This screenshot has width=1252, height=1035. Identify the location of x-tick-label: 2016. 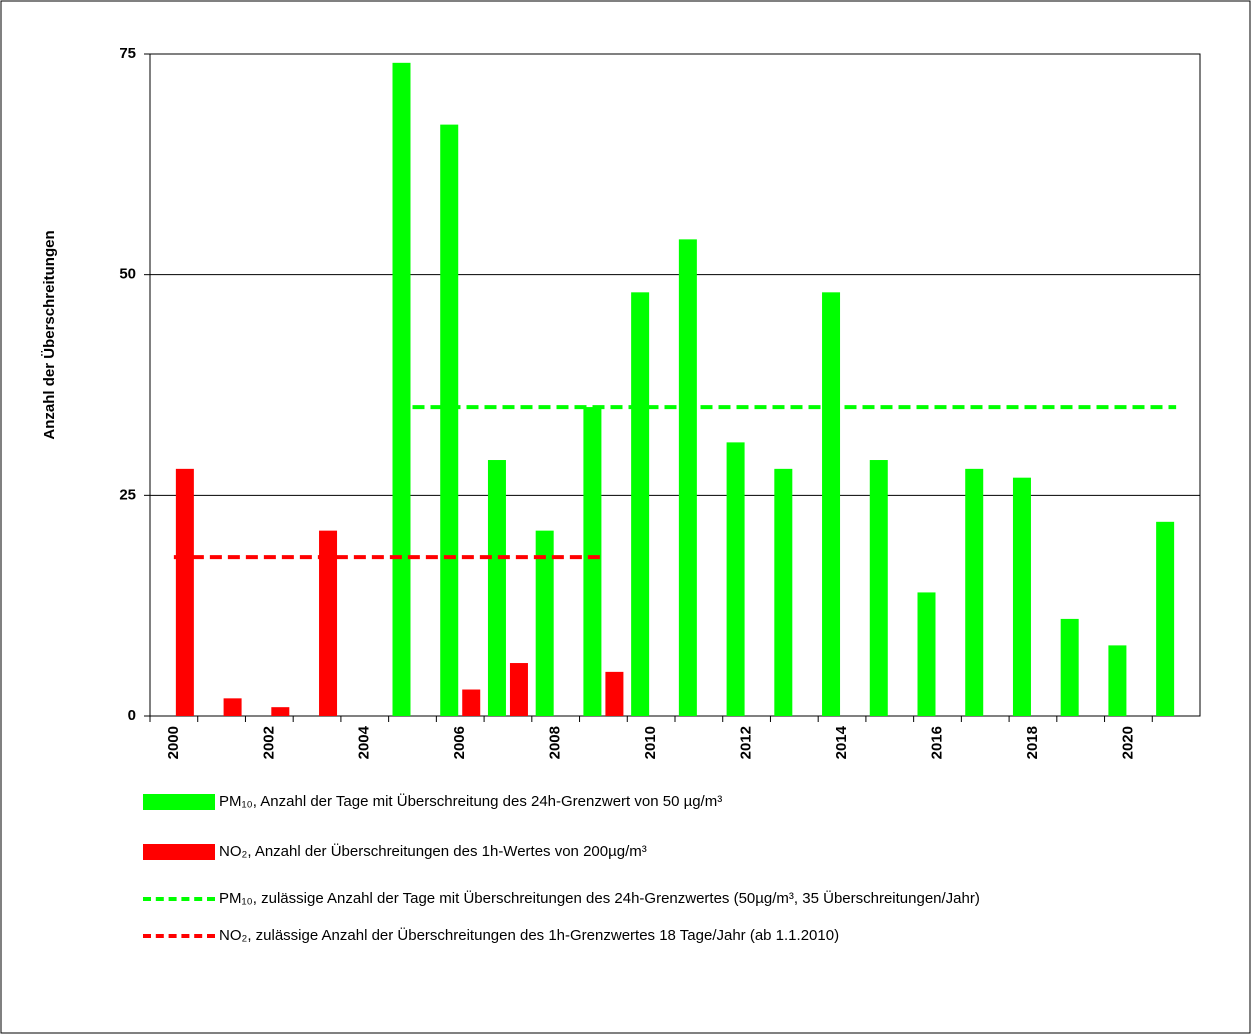
(936, 742).